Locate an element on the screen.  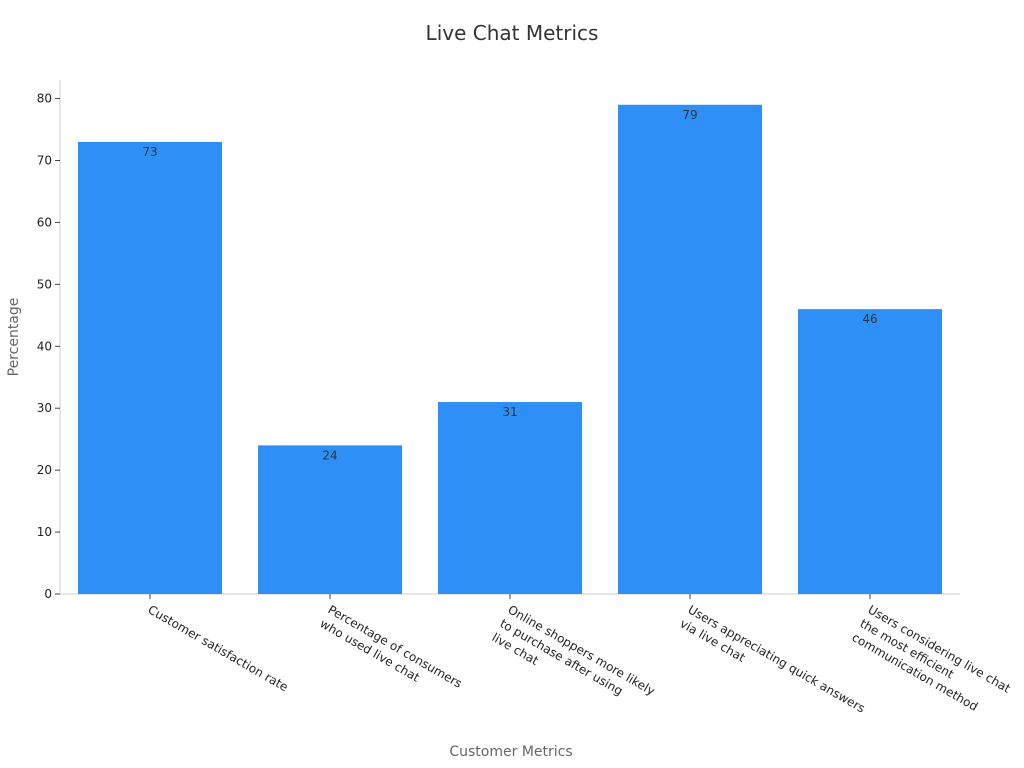
value-label: 24 is located at coordinates (329, 455).